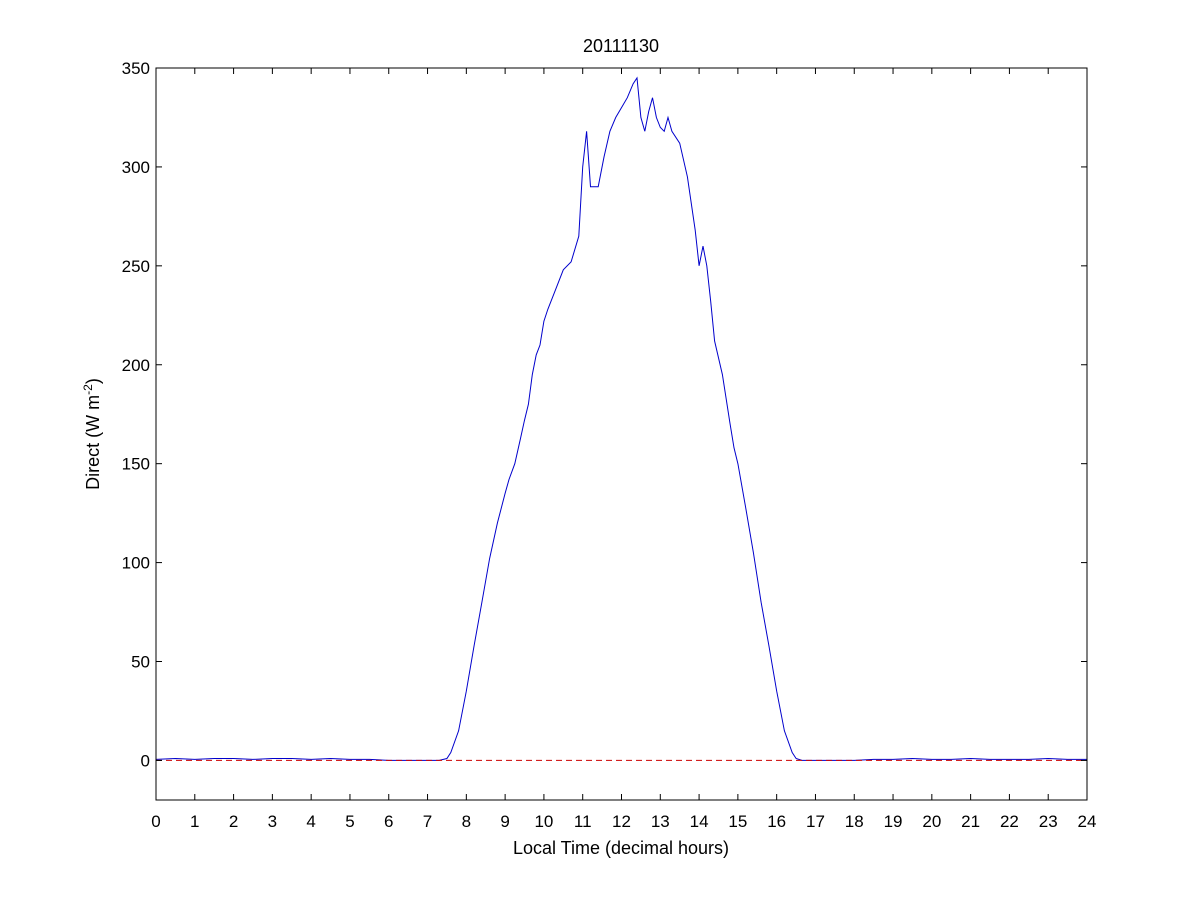  Describe the element at coordinates (621, 821) in the screenshot. I see `x-tick-label: 12` at that location.